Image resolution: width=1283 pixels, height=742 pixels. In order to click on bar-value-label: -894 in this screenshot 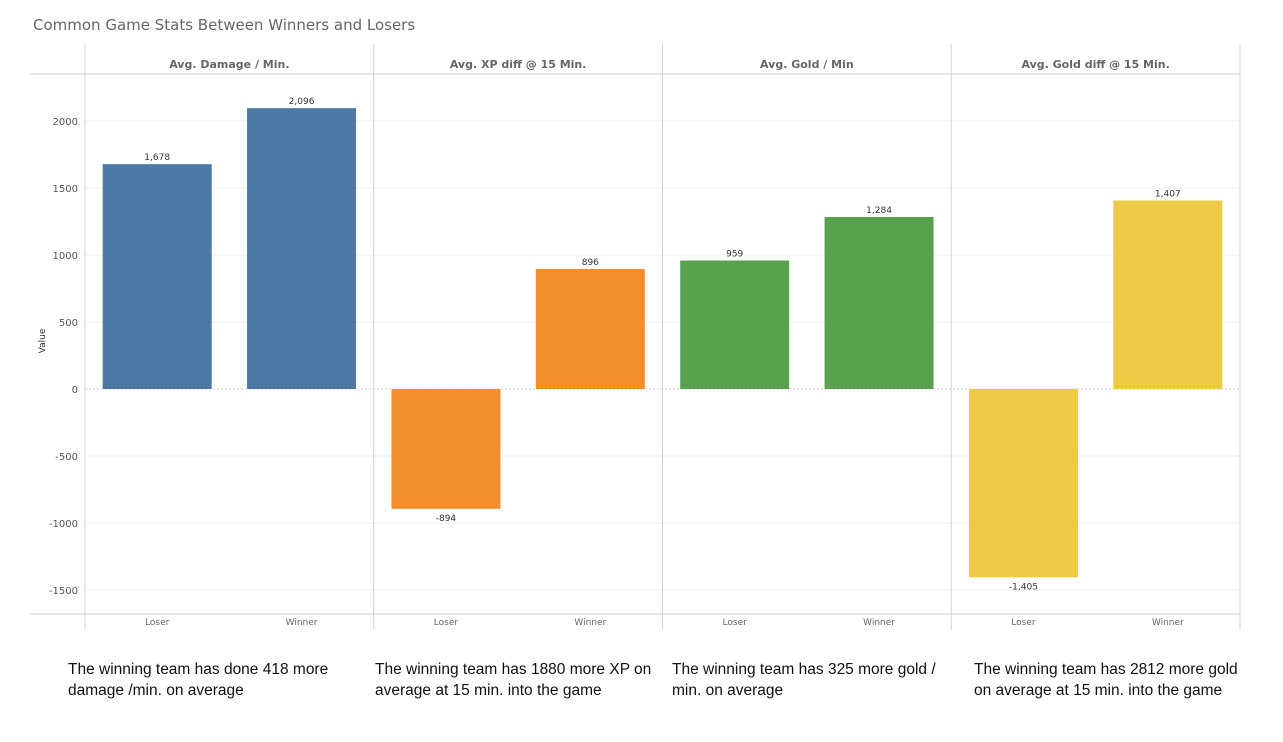, I will do `click(446, 519)`.